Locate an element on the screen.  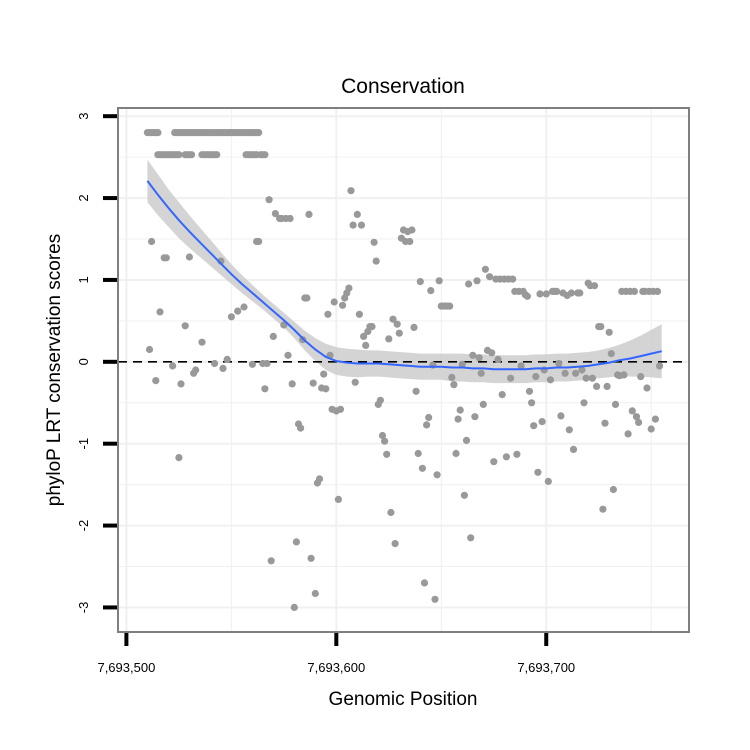
y-tick-label: -3 is located at coordinates (83, 608).